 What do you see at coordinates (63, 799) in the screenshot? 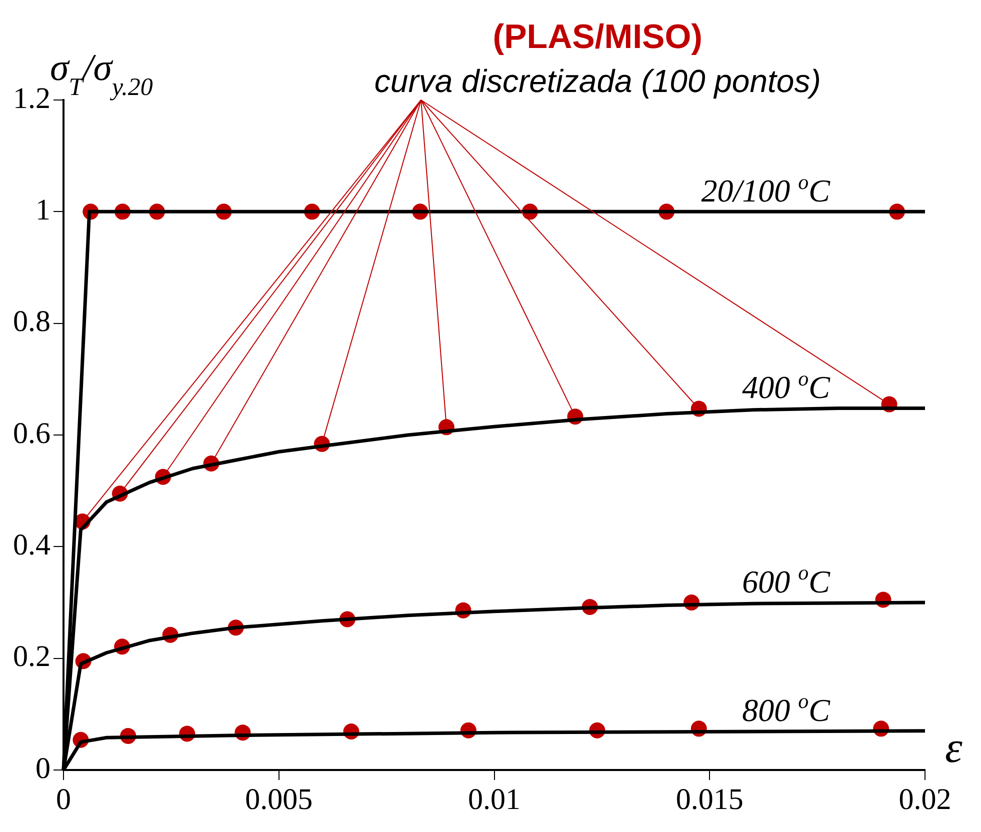
I see `x-tick-label: 0` at bounding box center [63, 799].